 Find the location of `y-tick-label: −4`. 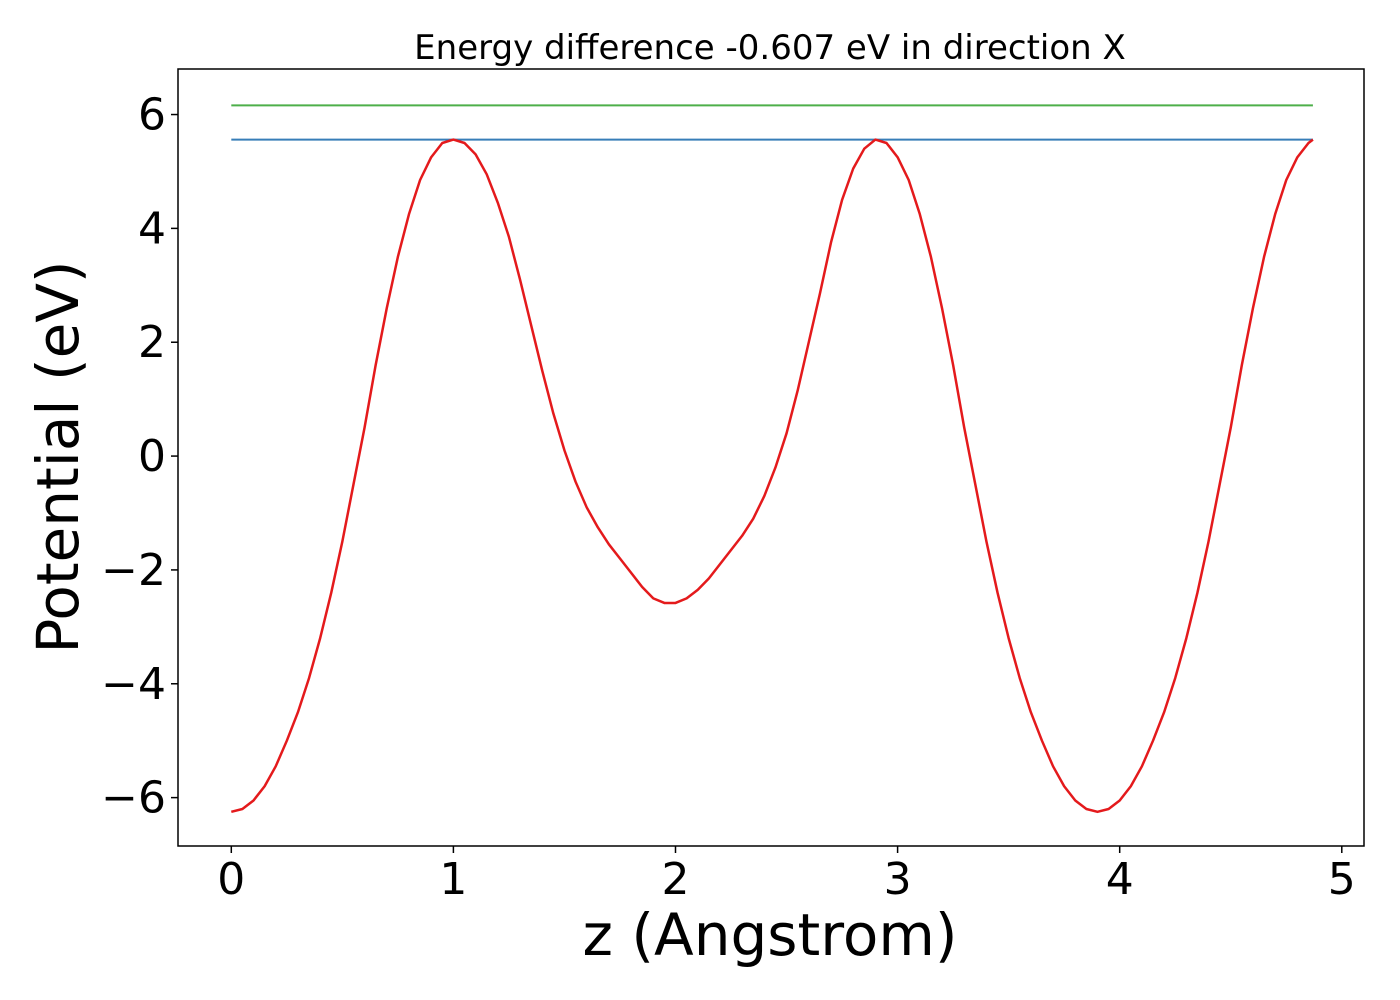

y-tick-label: −4 is located at coordinates (133, 684).